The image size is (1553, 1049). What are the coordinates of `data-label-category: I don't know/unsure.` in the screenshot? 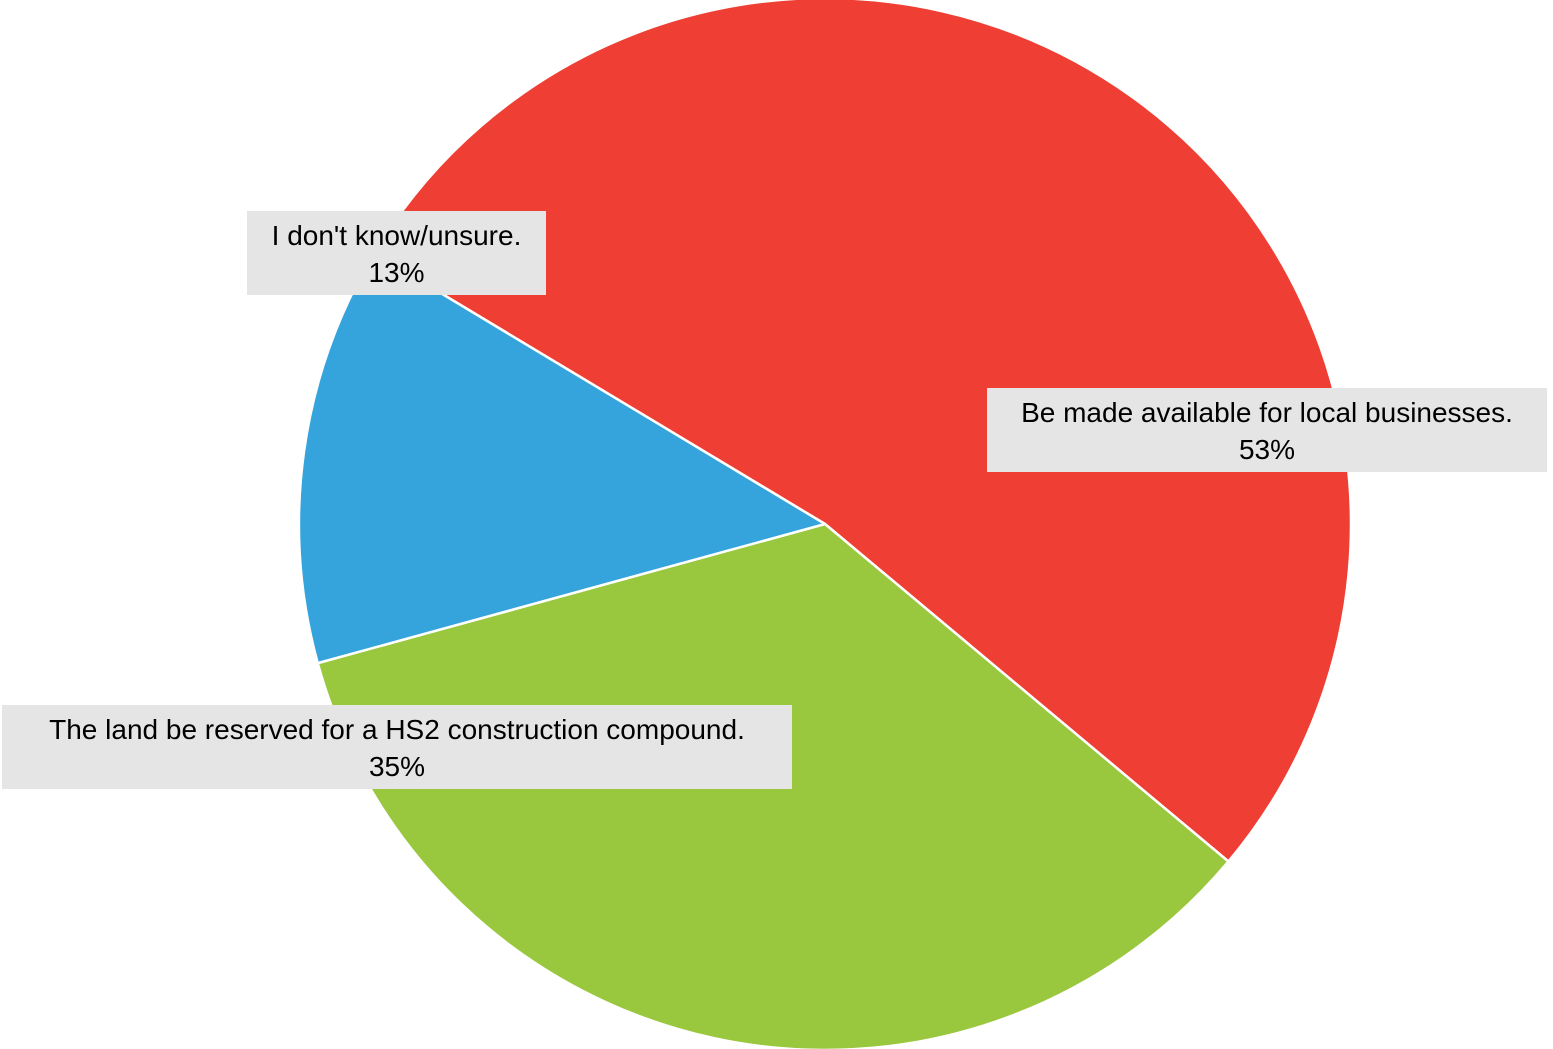 It's located at (397, 235).